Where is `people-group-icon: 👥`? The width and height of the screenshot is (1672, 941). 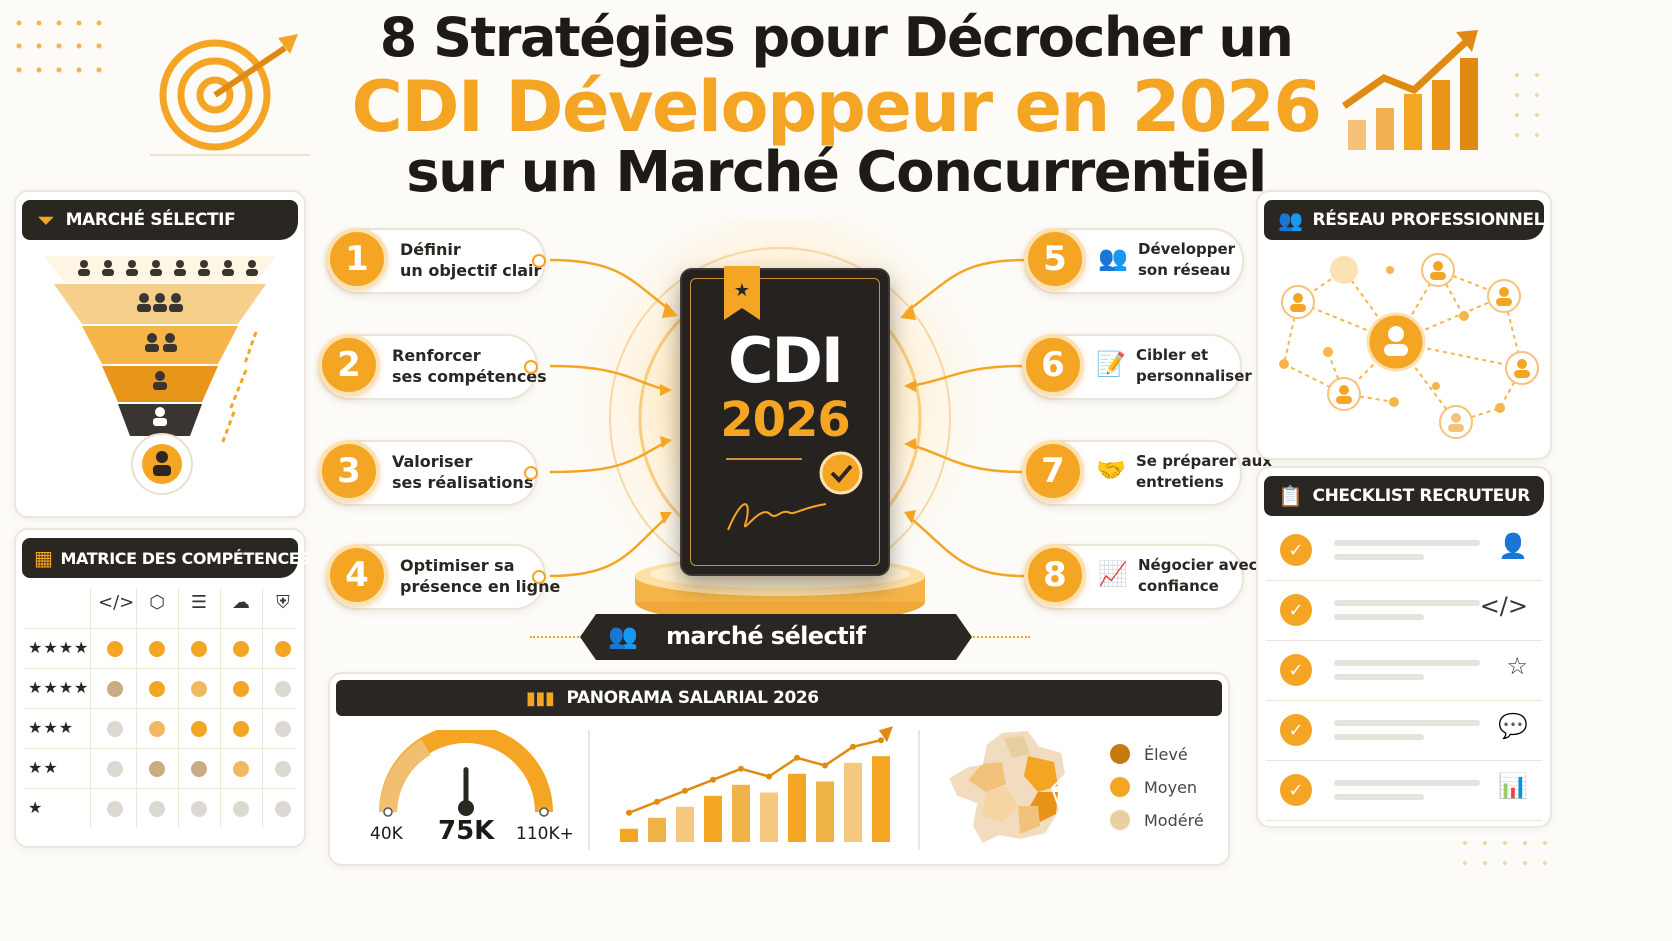
people-group-icon: 👥 is located at coordinates (623, 636).